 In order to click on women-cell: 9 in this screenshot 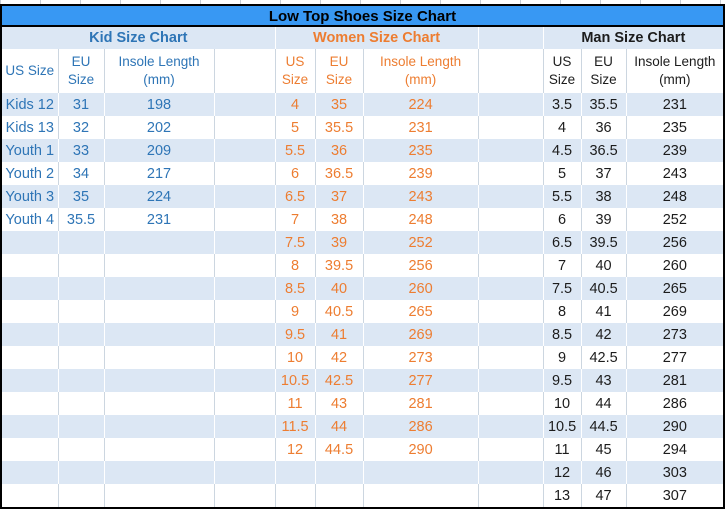, I will do `click(295, 311)`.